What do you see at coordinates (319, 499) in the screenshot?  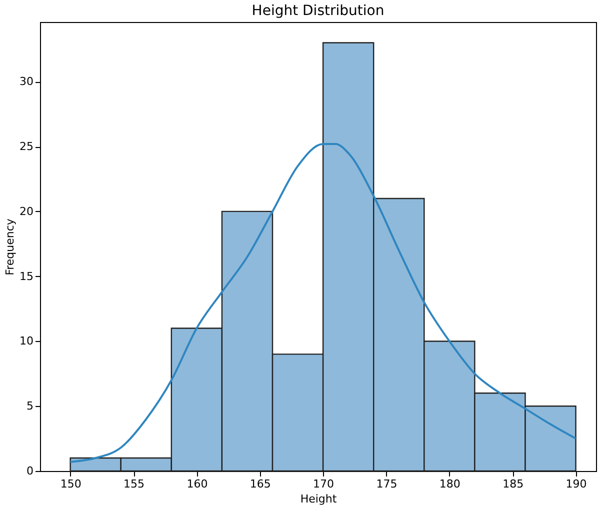 I see `x-axis-title: Height` at bounding box center [319, 499].